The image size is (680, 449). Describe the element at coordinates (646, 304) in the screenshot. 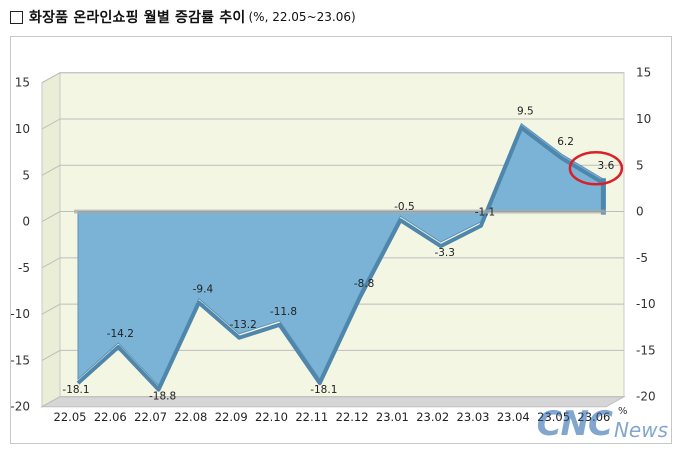

I see `y-tick-label-right: -10` at that location.